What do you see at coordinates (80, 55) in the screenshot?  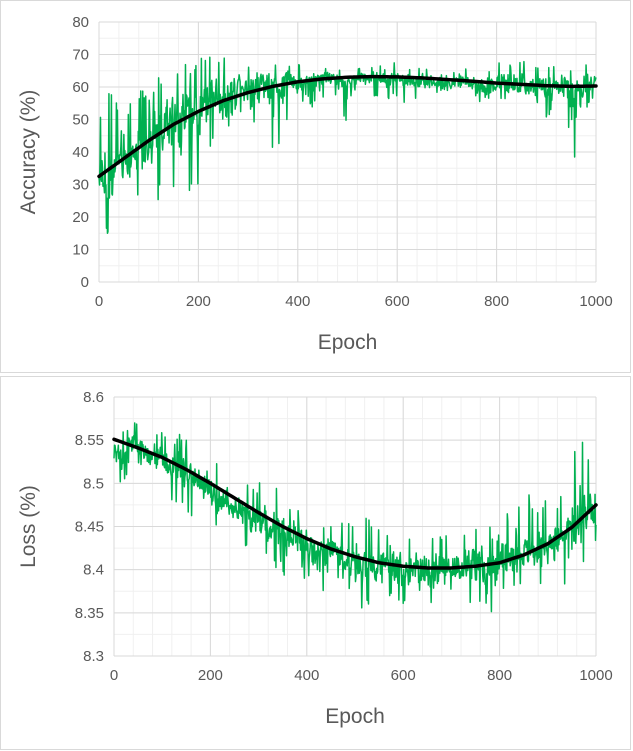 I see `y-tick-label: 70` at bounding box center [80, 55].